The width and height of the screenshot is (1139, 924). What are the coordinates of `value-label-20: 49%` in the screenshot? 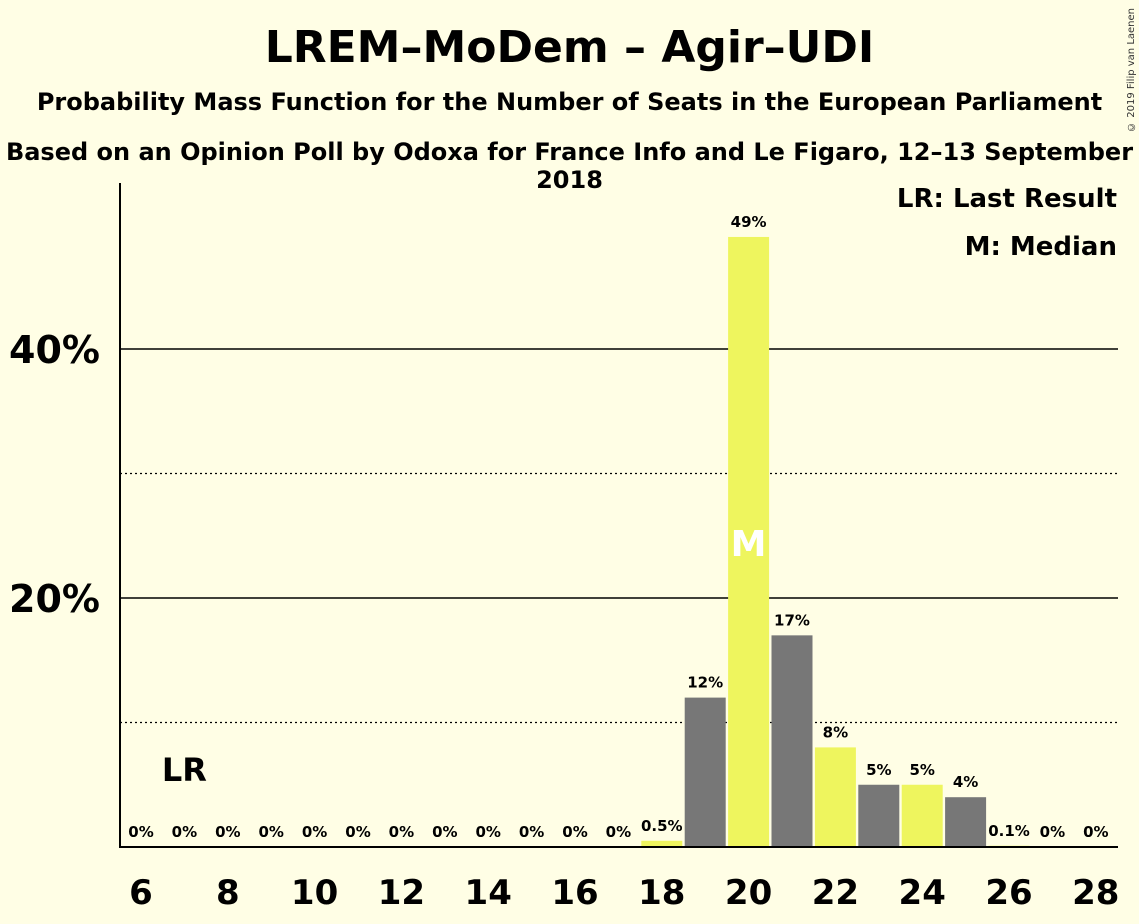 It's located at (749, 222).